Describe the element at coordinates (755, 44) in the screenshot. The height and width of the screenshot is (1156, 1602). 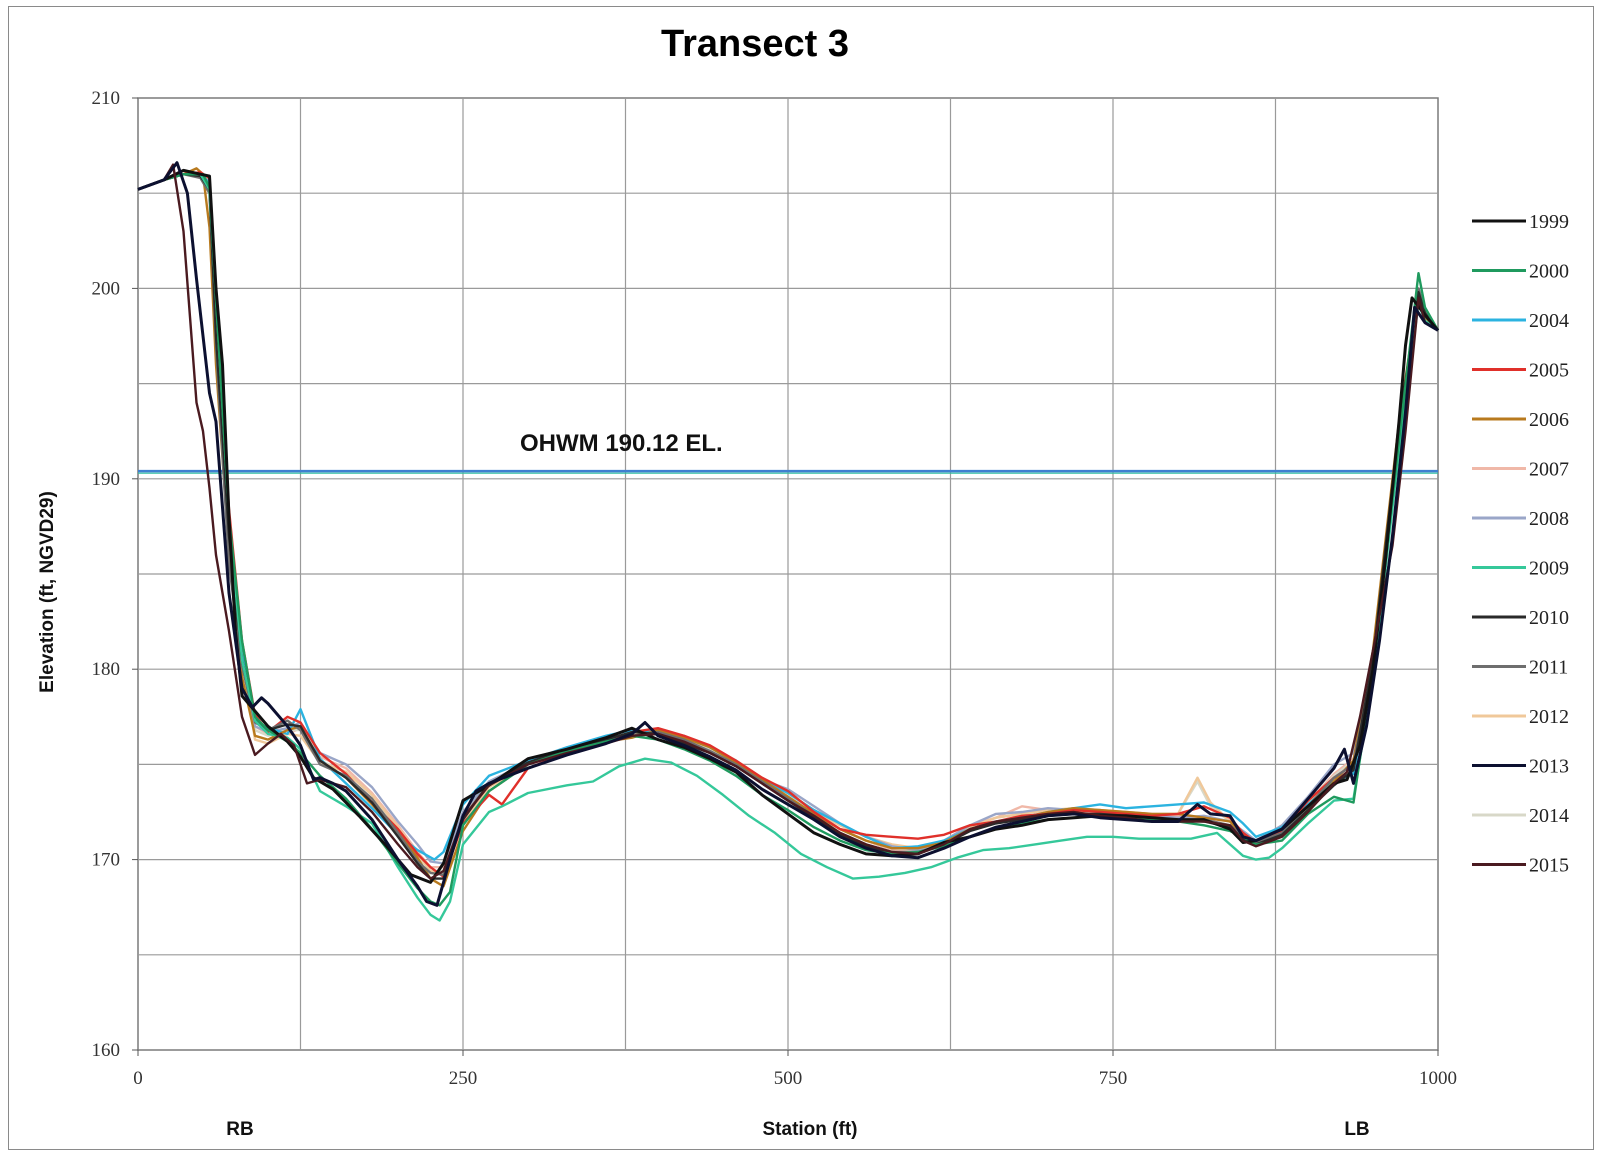
I see `chart-title: Transect 3` at that location.